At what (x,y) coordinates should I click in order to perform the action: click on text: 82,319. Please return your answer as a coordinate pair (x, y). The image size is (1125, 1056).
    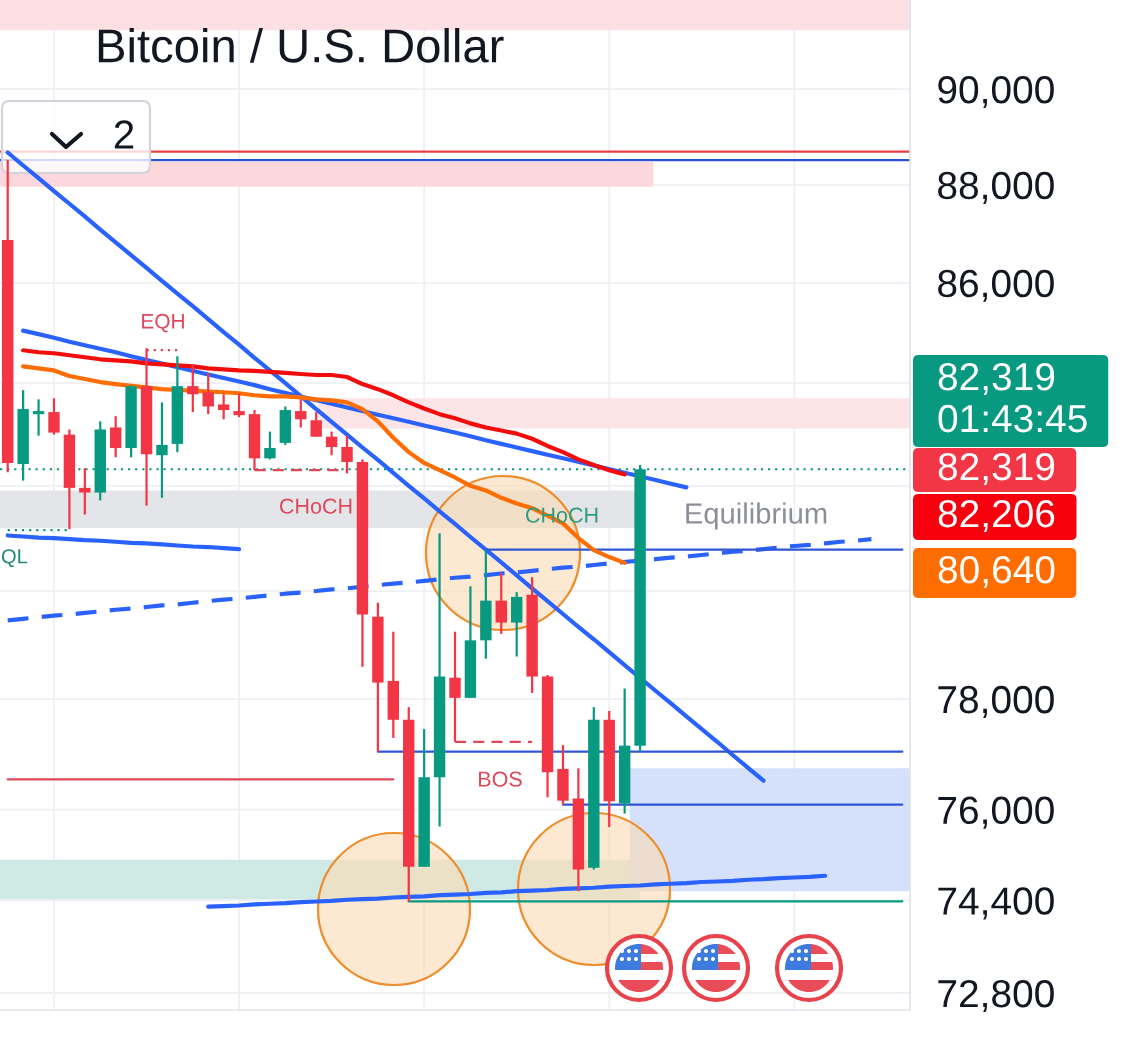
    Looking at the image, I should click on (996, 469).